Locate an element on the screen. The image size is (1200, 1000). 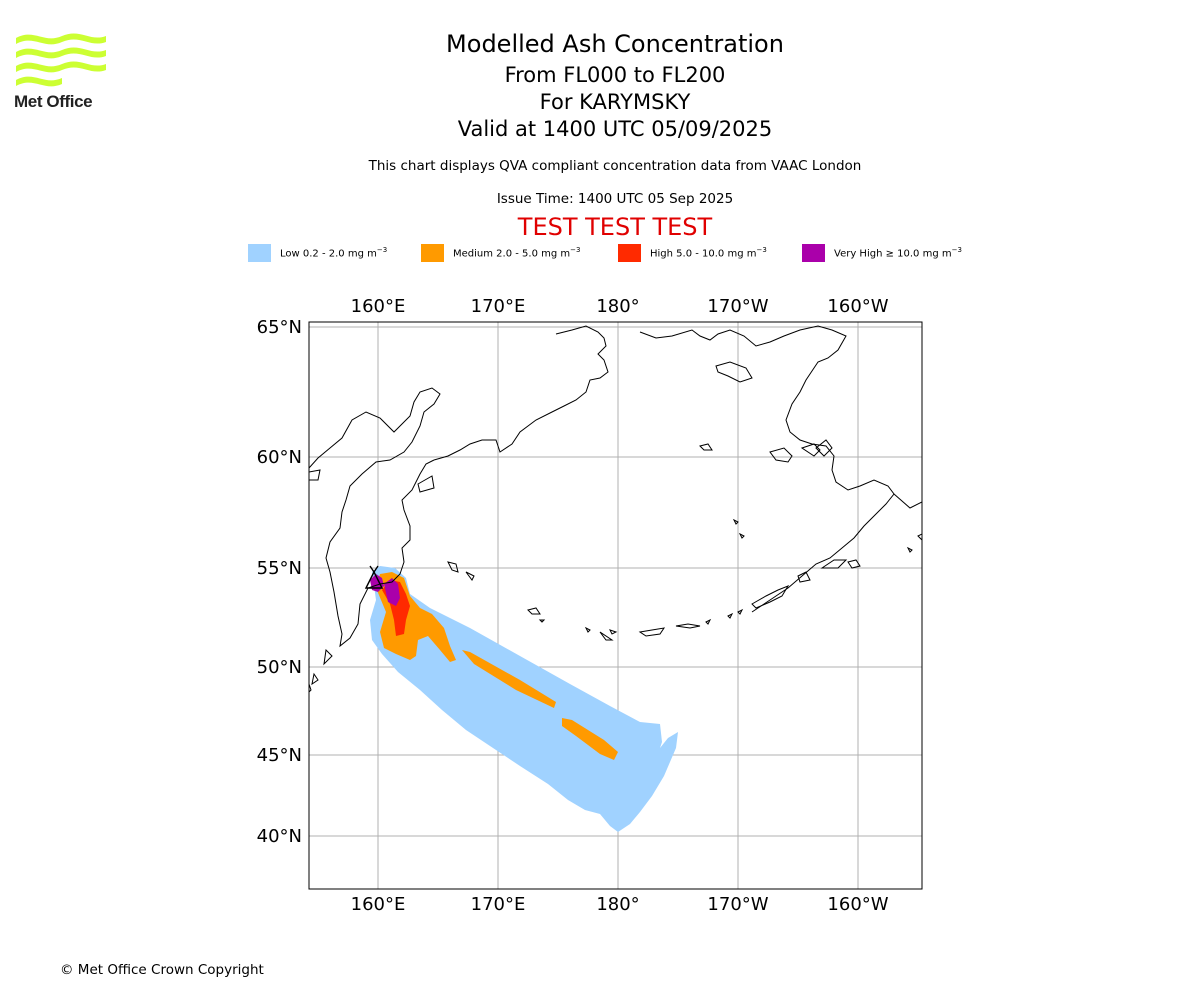
lat-tick: 40°N is located at coordinates (279, 836).